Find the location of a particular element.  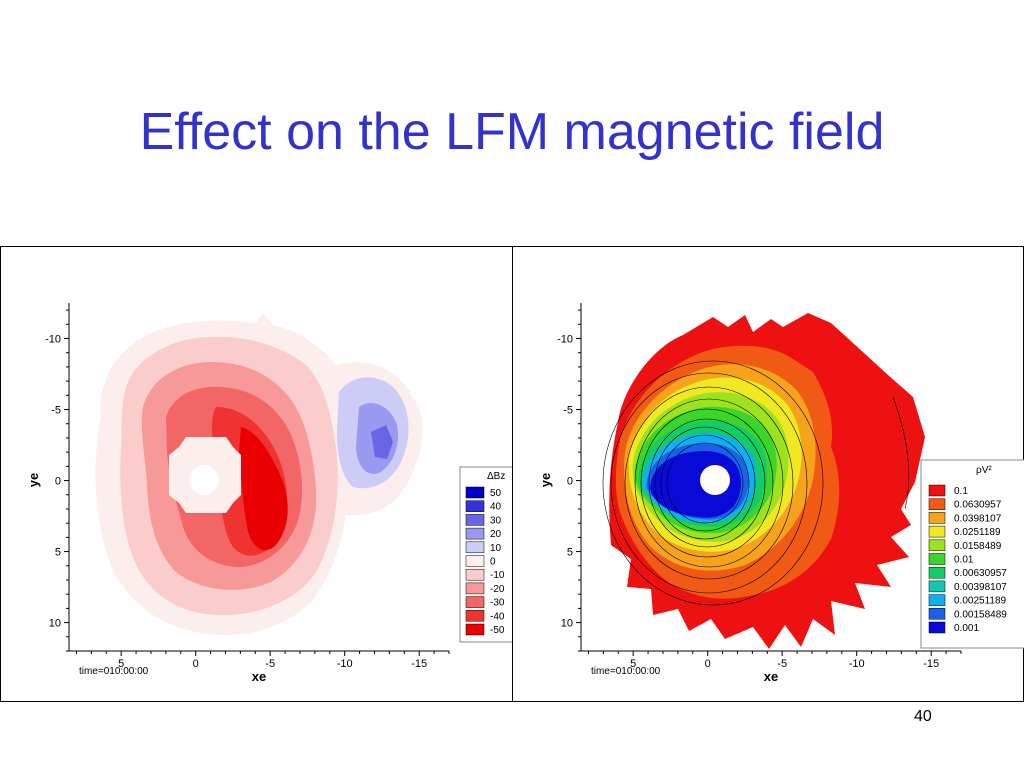

legend-label: 0.00251189 is located at coordinates (980, 601).